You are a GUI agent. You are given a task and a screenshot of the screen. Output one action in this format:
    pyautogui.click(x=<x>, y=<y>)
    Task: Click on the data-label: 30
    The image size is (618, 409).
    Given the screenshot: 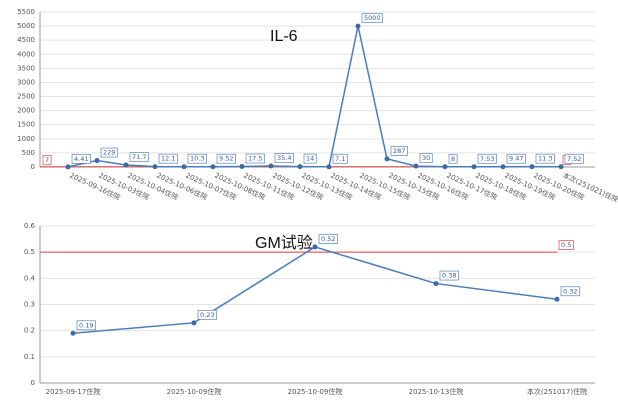 What is the action you would take?
    pyautogui.click(x=426, y=158)
    